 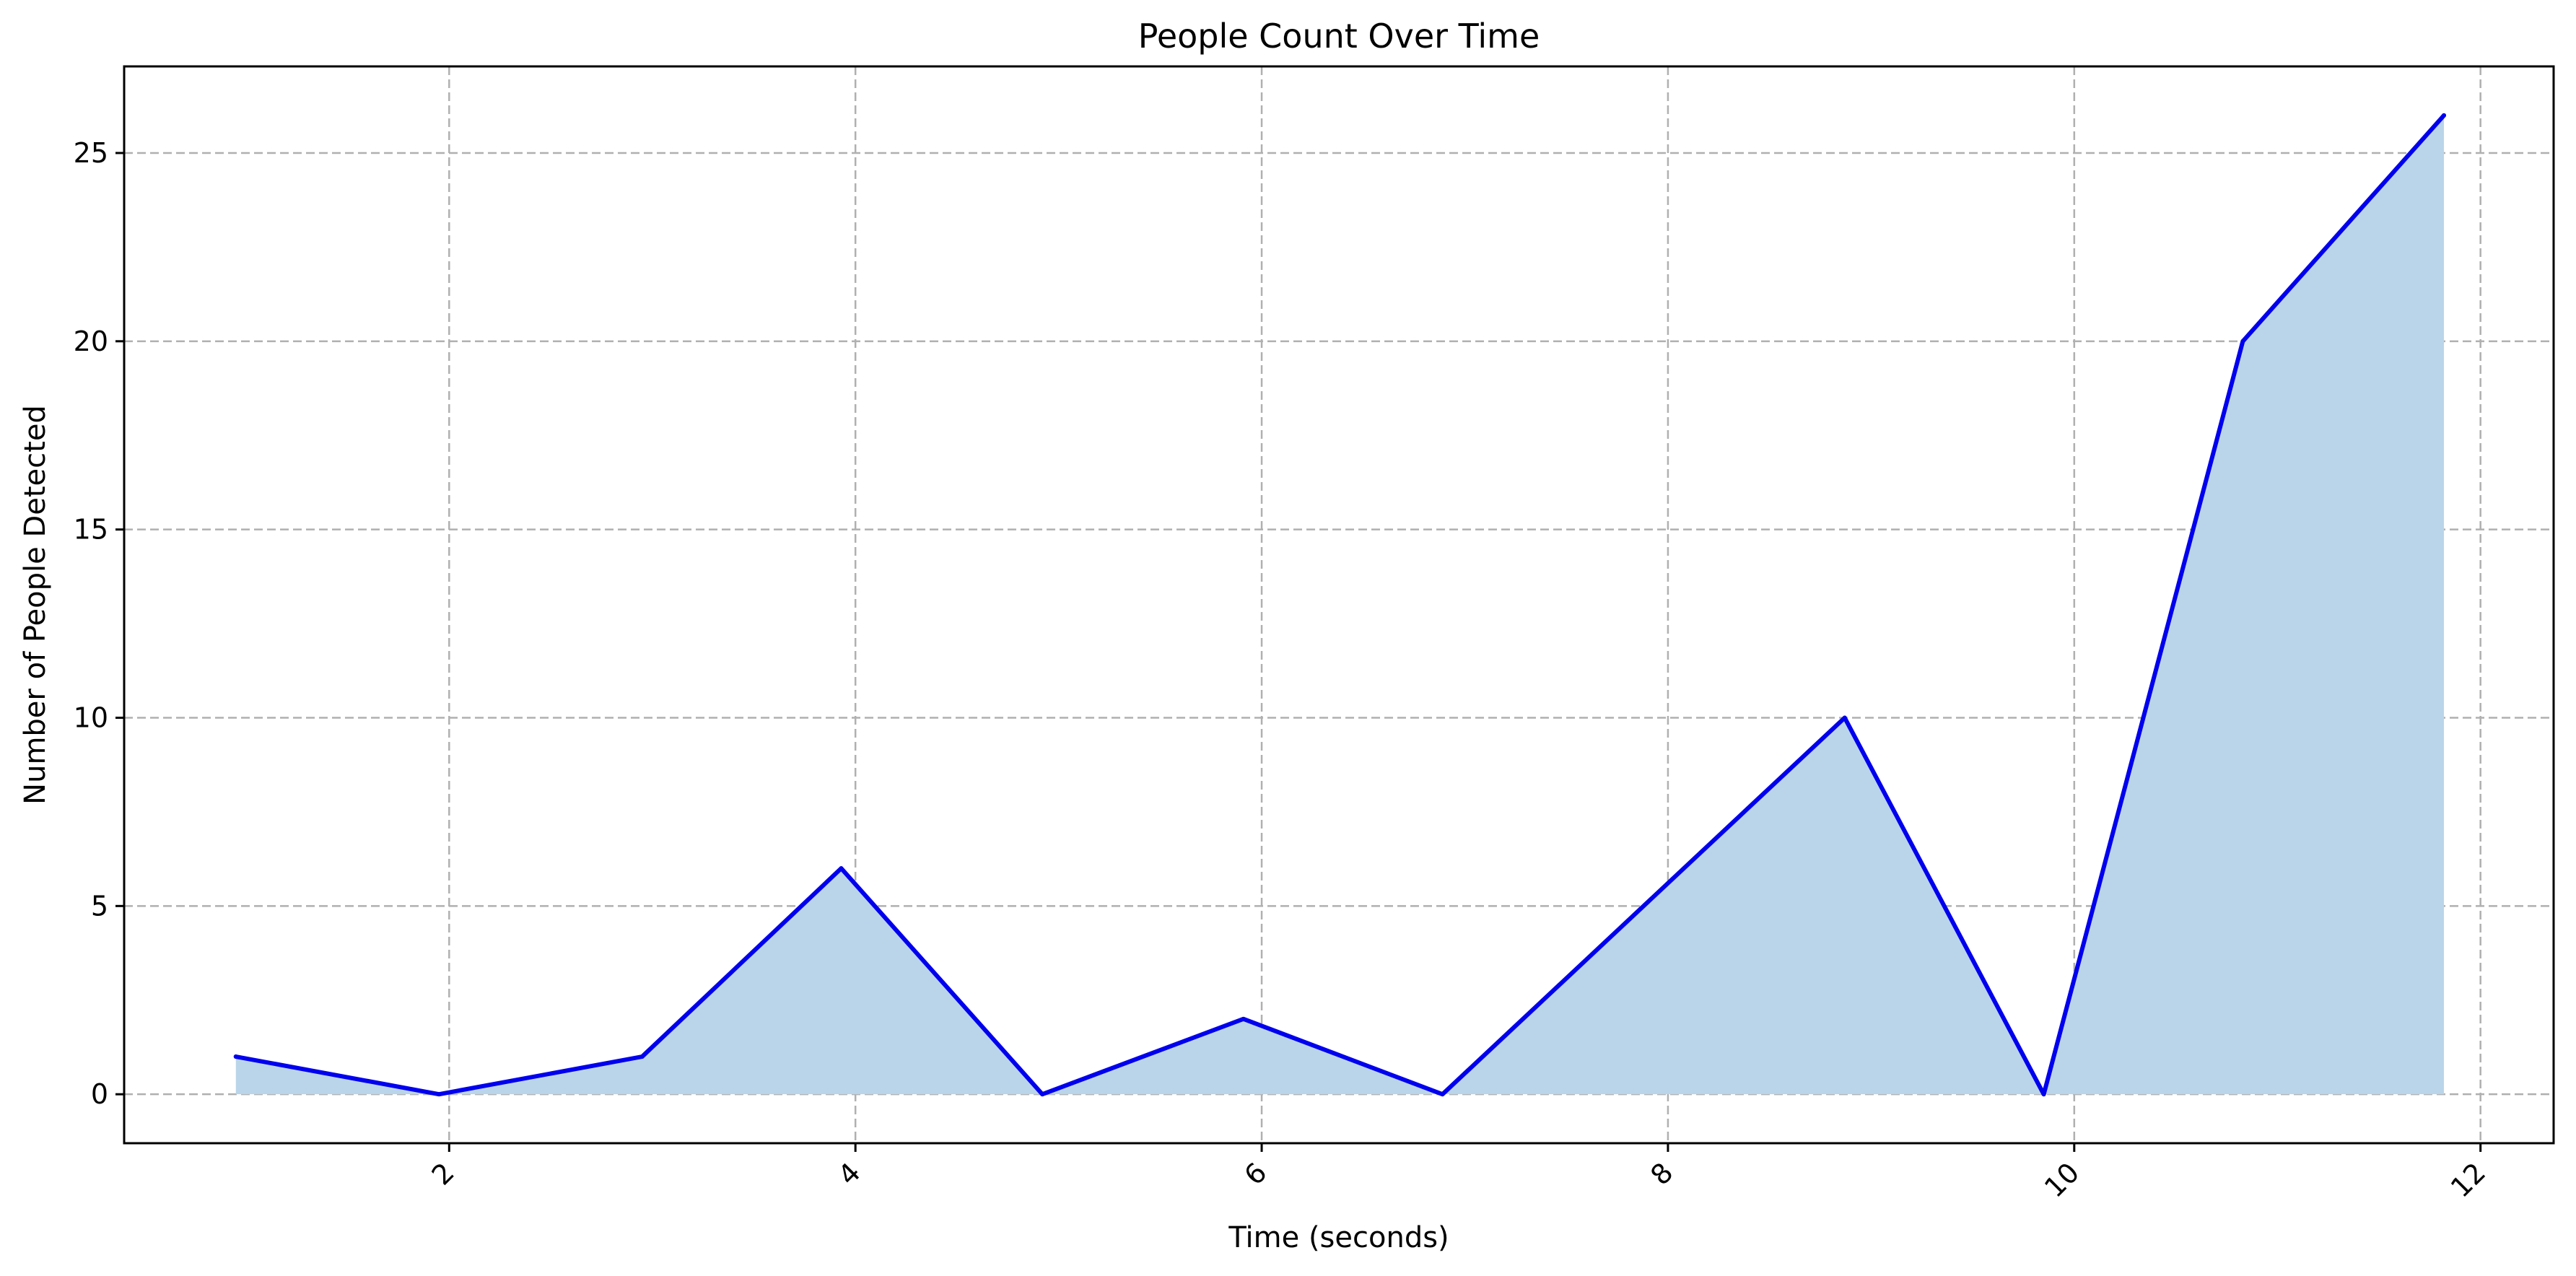 What do you see at coordinates (99, 1094) in the screenshot?
I see `y-tick-label: 0` at bounding box center [99, 1094].